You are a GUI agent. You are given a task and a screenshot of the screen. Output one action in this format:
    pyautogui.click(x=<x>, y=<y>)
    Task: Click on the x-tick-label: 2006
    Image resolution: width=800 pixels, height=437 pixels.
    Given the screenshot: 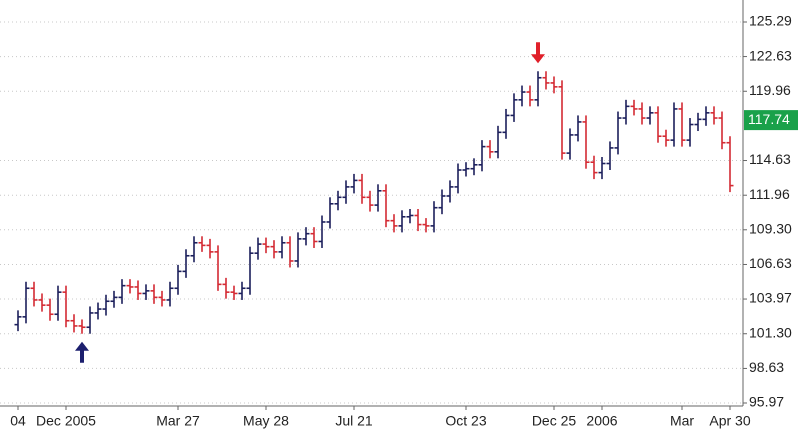 What is the action you would take?
    pyautogui.click(x=601, y=421)
    